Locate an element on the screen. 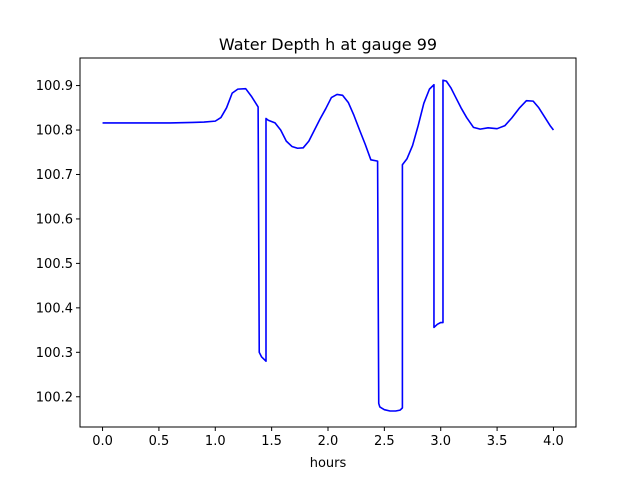 Image resolution: width=640 pixels, height=484 pixels. x-tick-label: 0.5 is located at coordinates (159, 441).